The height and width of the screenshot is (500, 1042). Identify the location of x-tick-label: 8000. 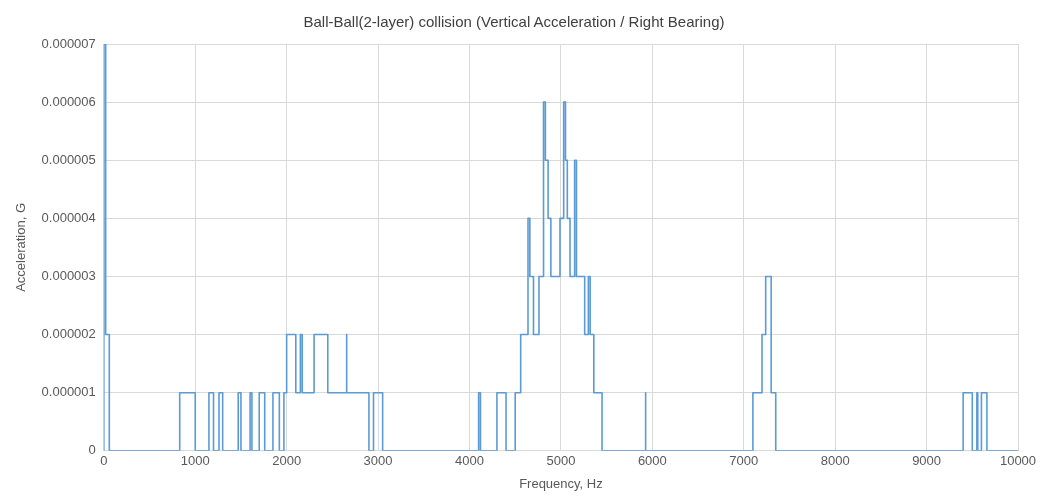
(835, 461).